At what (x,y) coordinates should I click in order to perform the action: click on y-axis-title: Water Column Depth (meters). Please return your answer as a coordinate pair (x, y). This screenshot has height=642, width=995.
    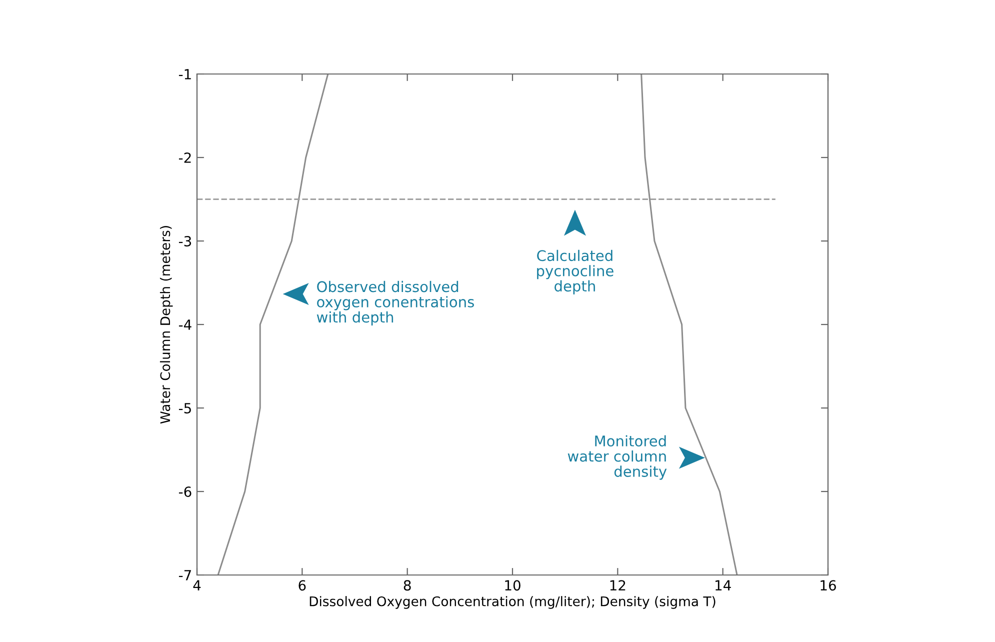
    Looking at the image, I should click on (166, 325).